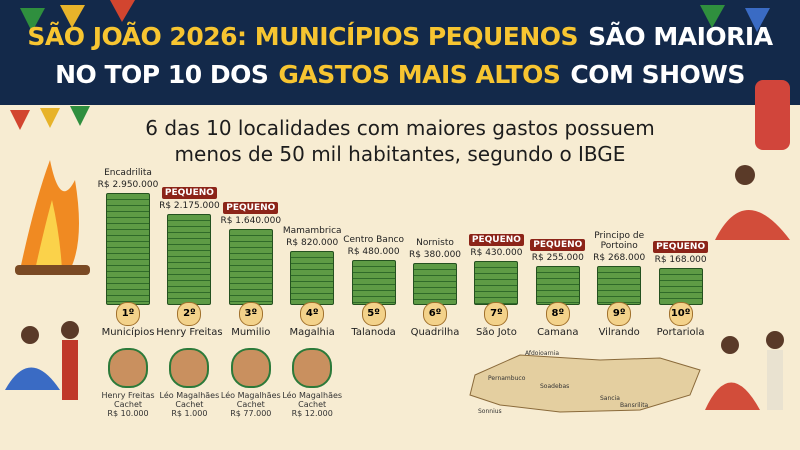  I want to click on rank: 10º, so click(680, 314).